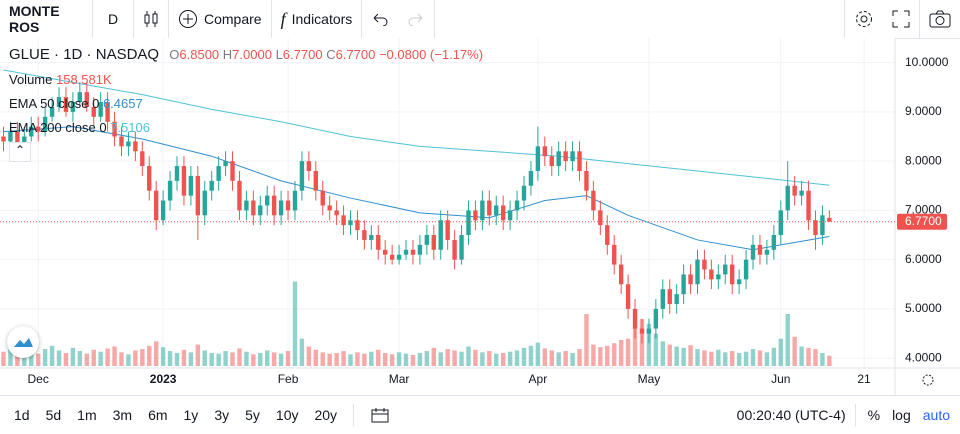  What do you see at coordinates (380, 19) in the screenshot?
I see `undo` at bounding box center [380, 19].